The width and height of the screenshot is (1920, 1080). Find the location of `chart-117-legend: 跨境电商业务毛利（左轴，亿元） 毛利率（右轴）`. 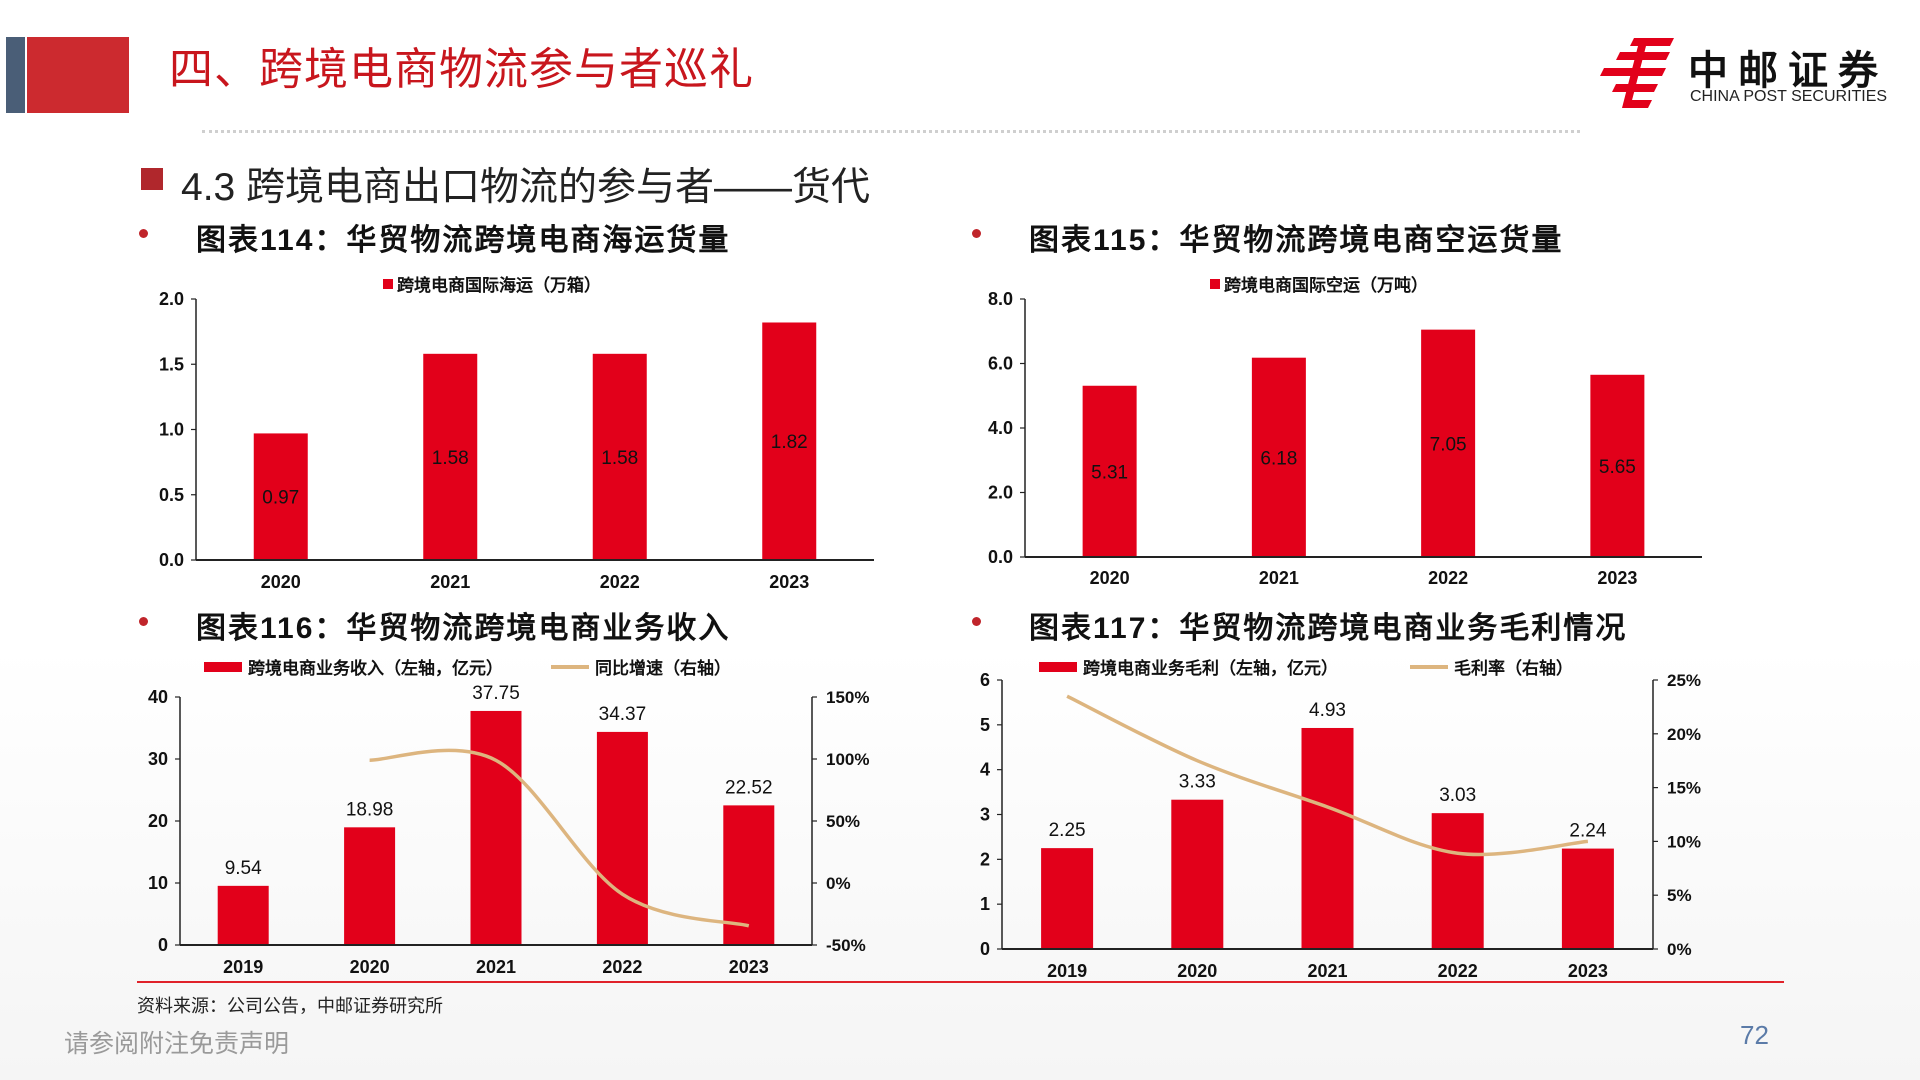

chart-117-legend: 跨境电商业务毛利（左轴，亿元） 毛利率（右轴） is located at coordinates (1306, 666).